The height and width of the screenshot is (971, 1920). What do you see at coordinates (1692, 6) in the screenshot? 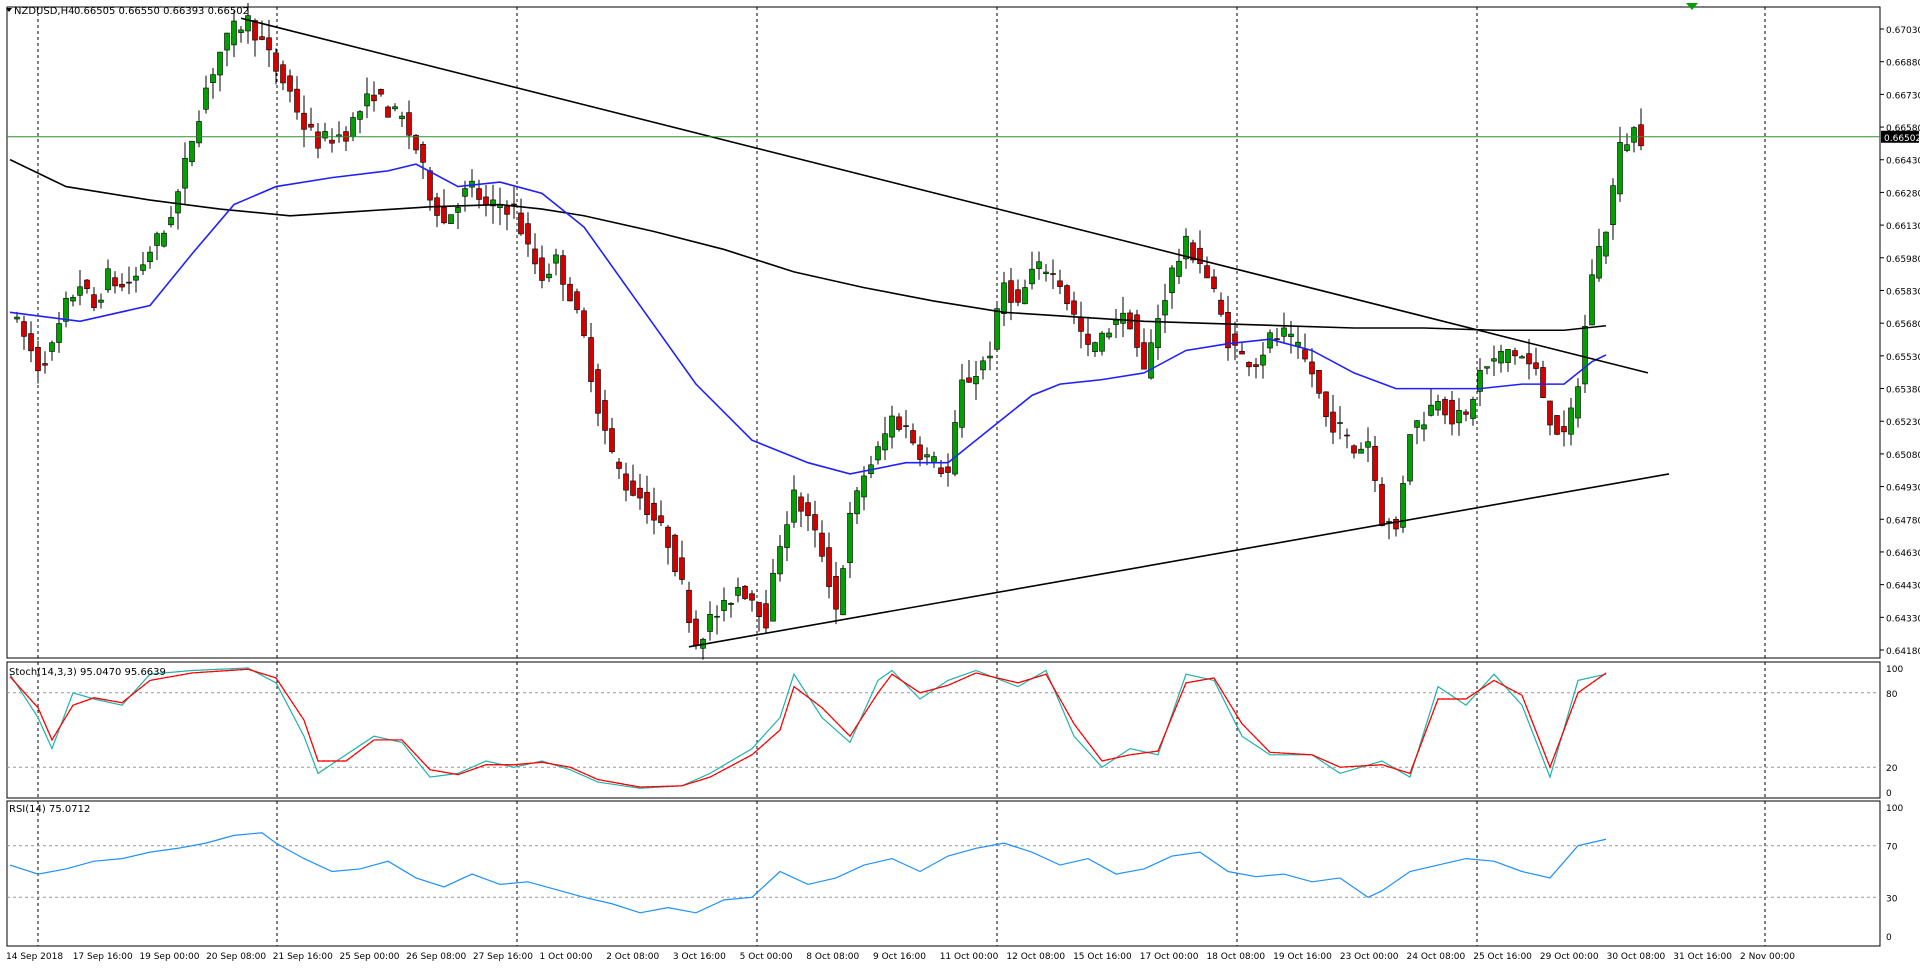
I see `alert-arrow-icon` at bounding box center [1692, 6].